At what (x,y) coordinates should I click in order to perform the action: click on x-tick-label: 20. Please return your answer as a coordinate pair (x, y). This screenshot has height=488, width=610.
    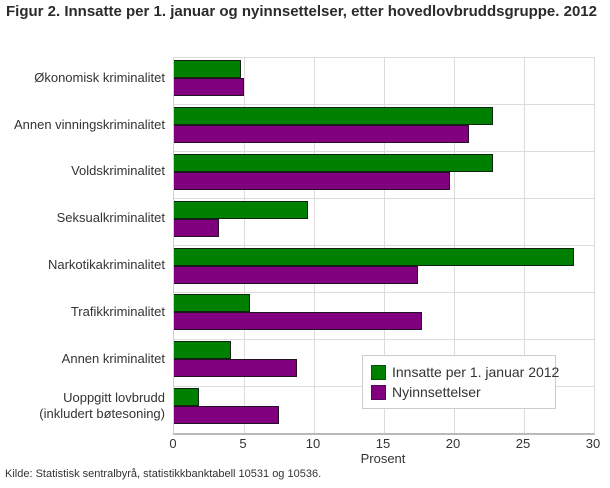
    Looking at the image, I should click on (453, 443).